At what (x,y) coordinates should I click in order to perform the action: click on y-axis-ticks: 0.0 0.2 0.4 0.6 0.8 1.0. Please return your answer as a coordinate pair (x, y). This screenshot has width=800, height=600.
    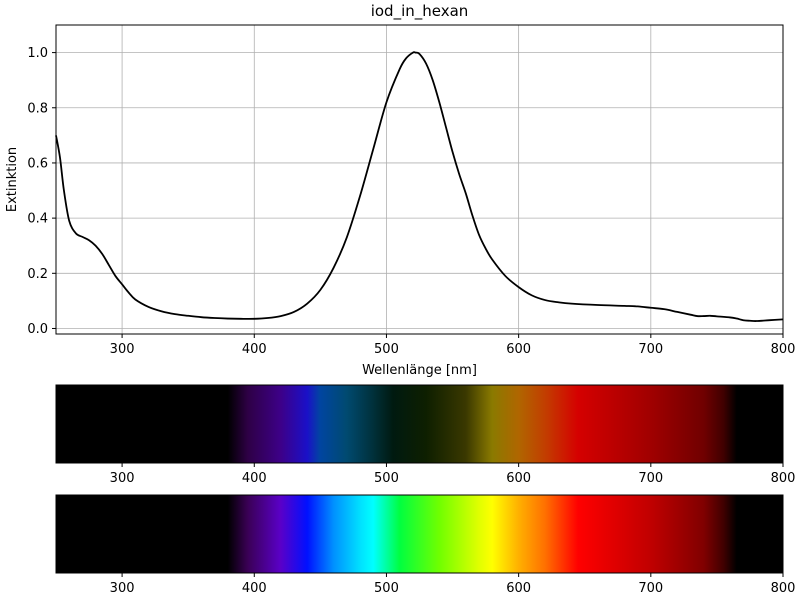
    Looking at the image, I should click on (41, 191).